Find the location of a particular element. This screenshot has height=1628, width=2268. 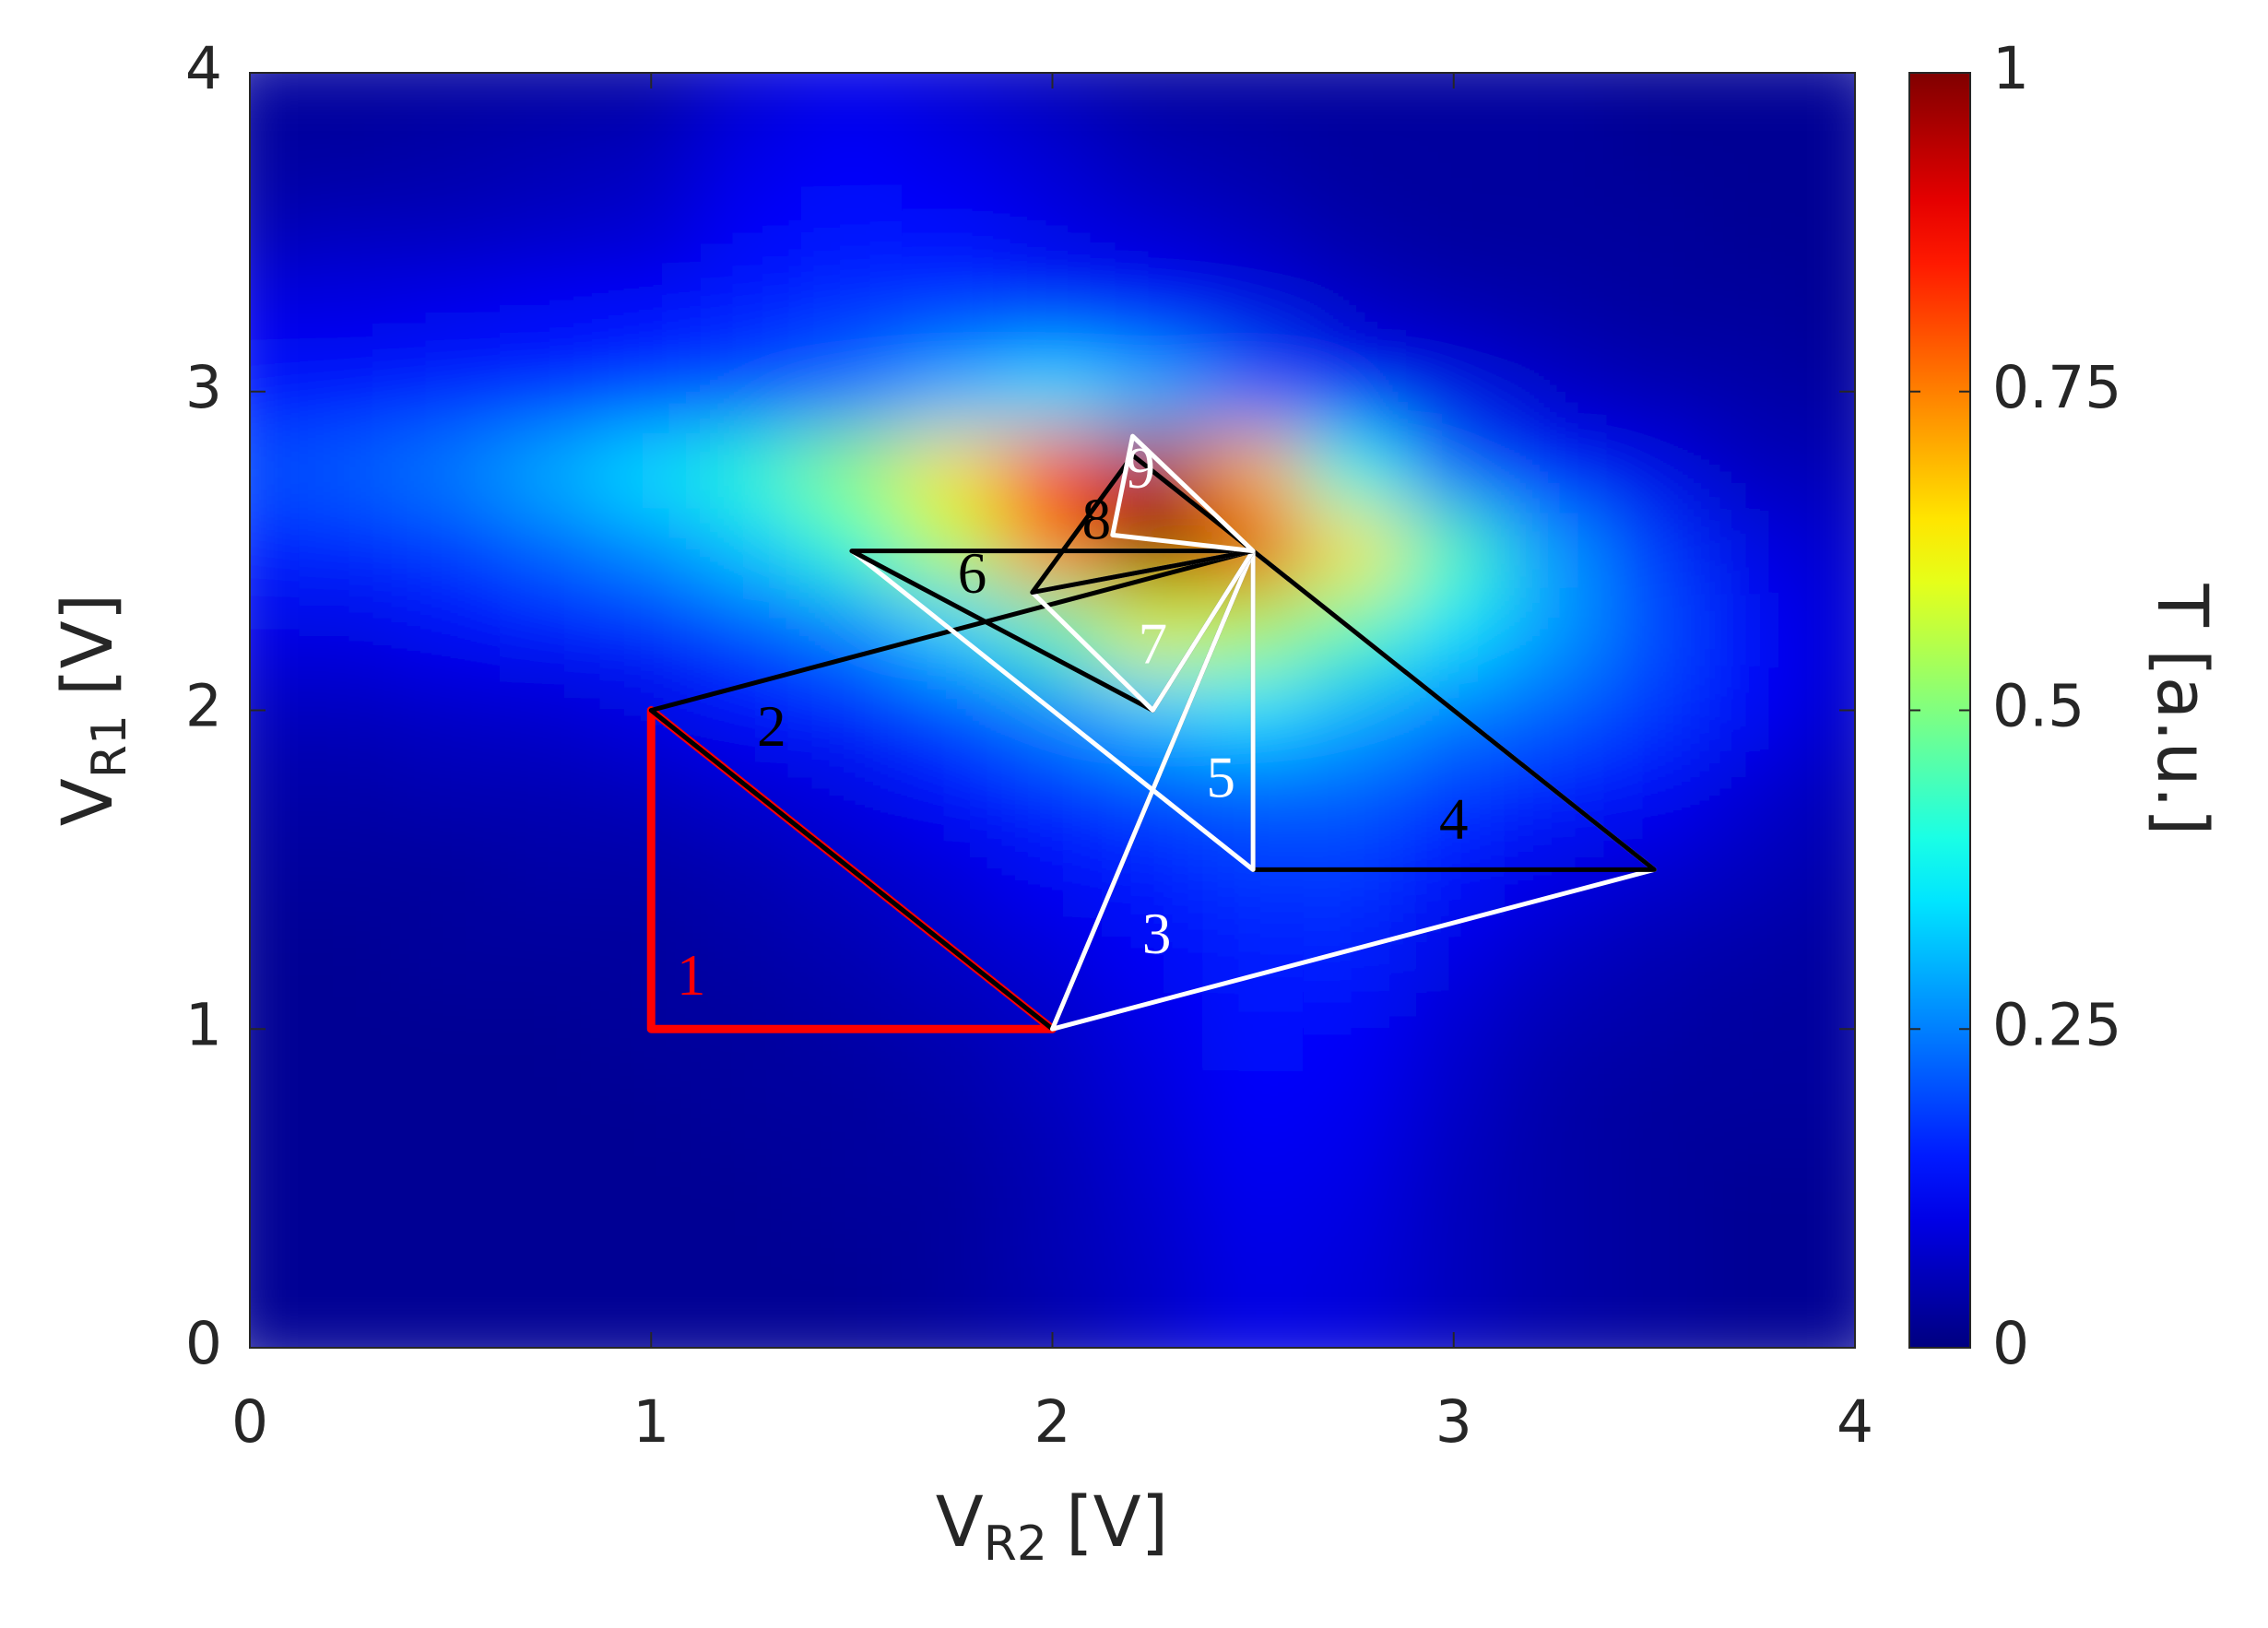

simplex-label: 5 is located at coordinates (1221, 777).